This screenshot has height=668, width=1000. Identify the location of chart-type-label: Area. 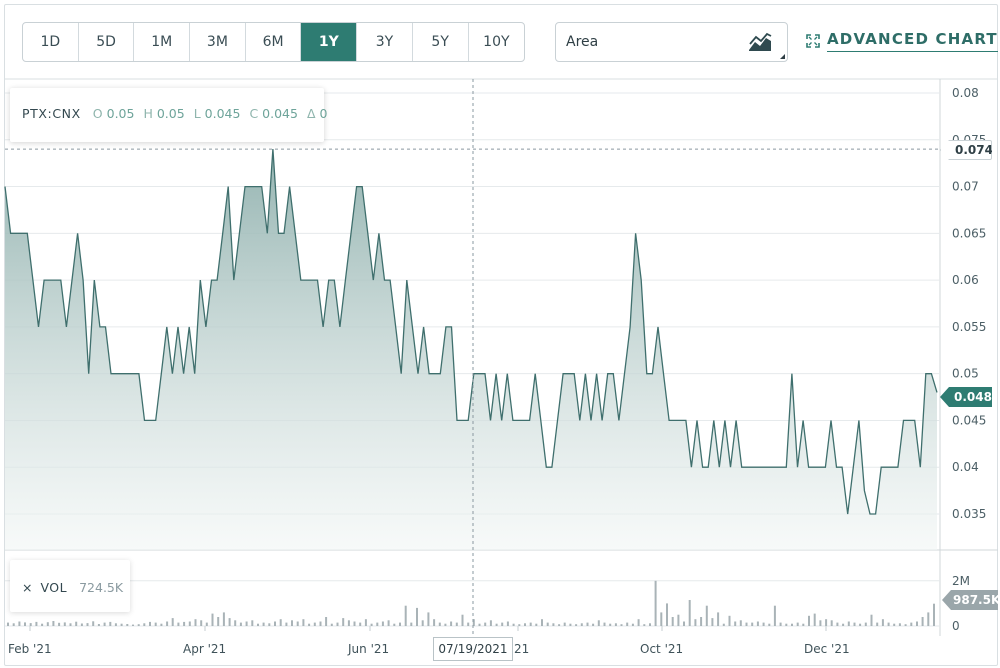
(582, 42).